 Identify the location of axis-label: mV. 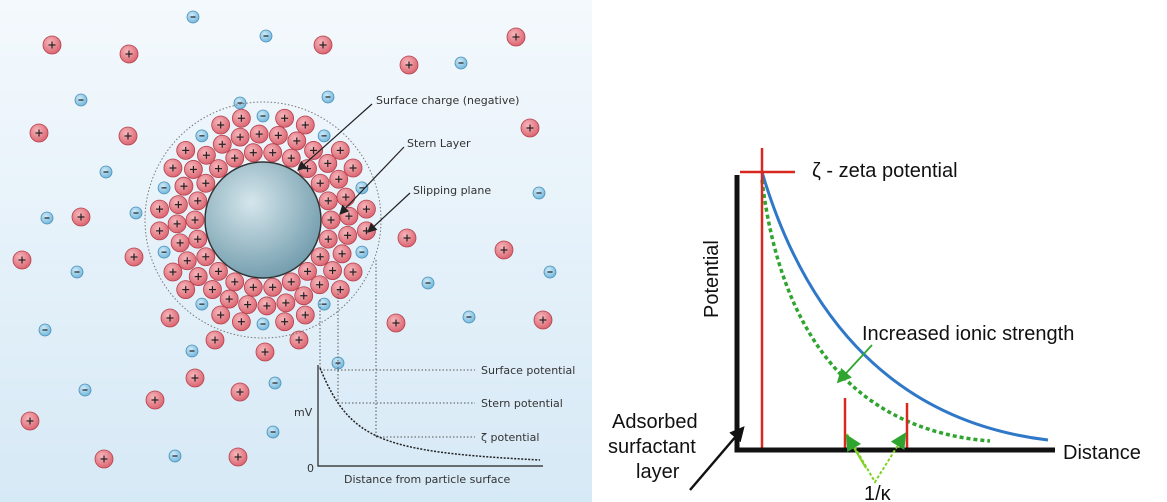
(303, 412).